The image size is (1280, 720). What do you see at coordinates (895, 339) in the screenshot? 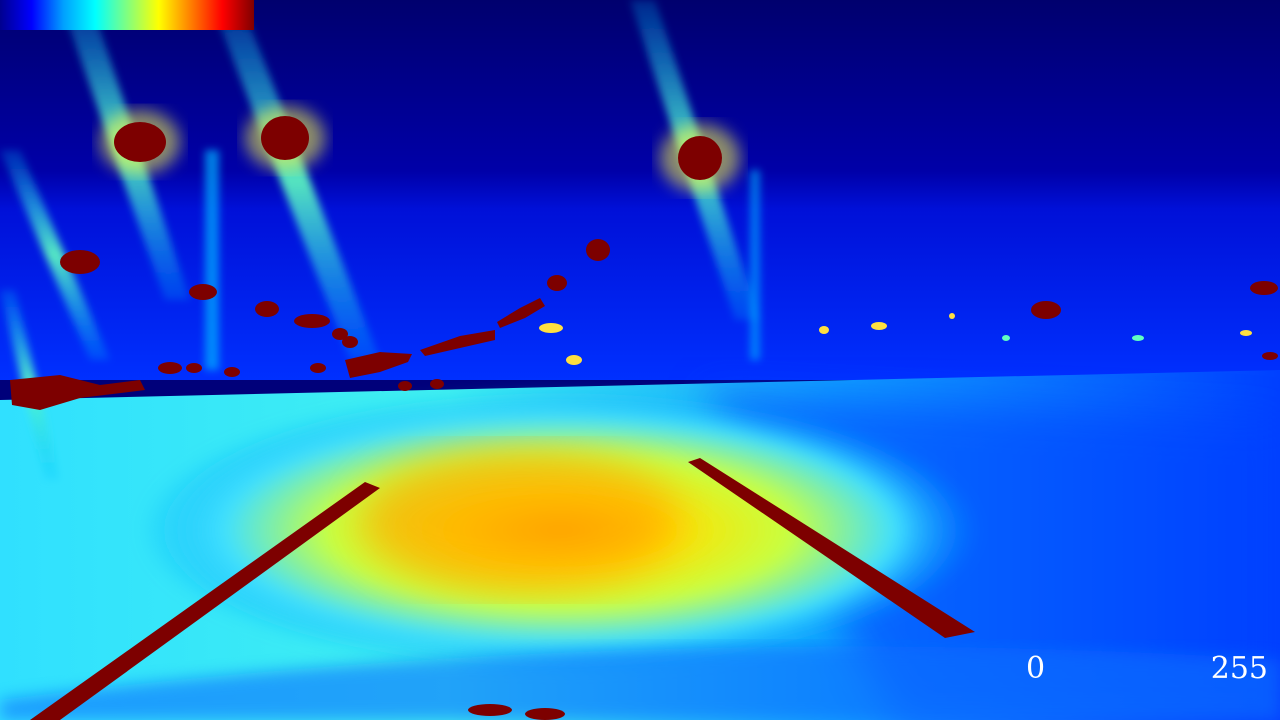
I see `small-distant-lights` at bounding box center [895, 339].